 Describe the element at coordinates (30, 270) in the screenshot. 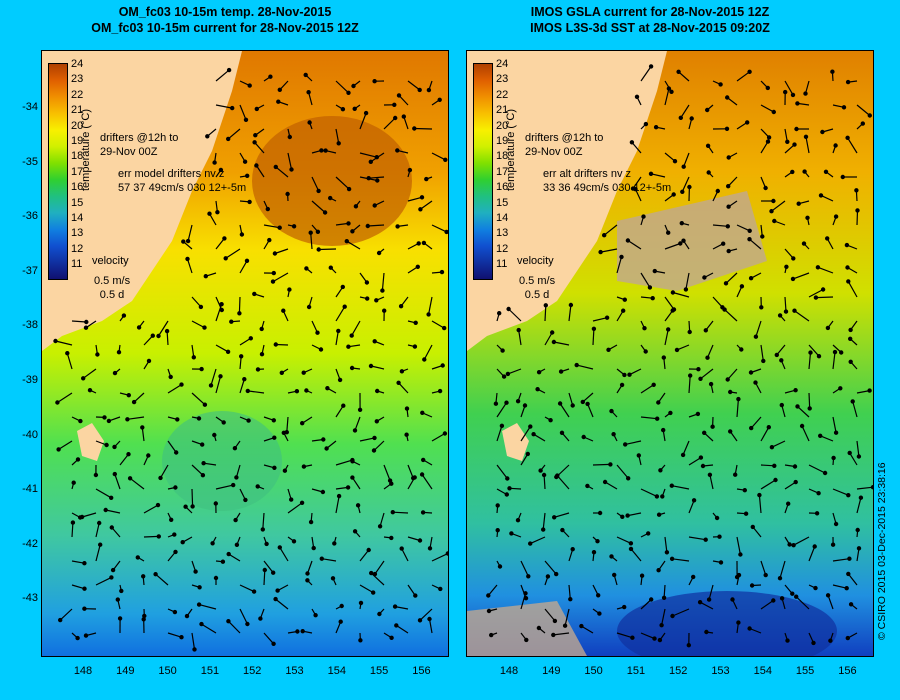

I see `latitude-tick-label: -37` at that location.